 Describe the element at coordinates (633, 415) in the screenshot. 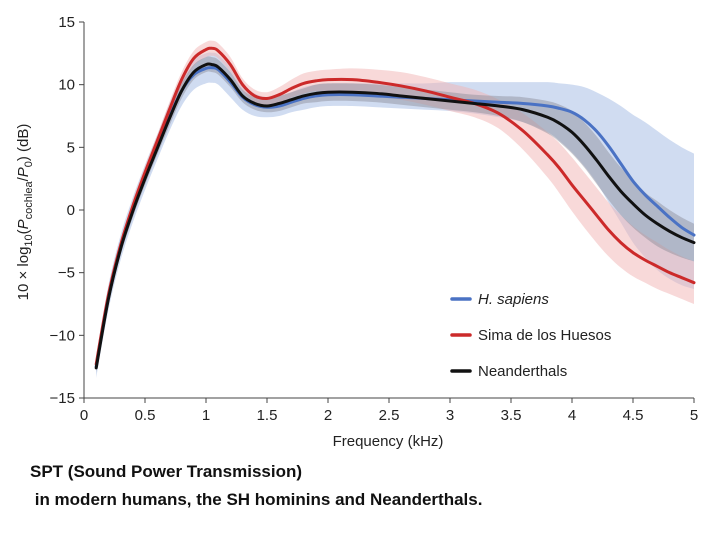

I see `x-tick-label: 4.5` at that location.